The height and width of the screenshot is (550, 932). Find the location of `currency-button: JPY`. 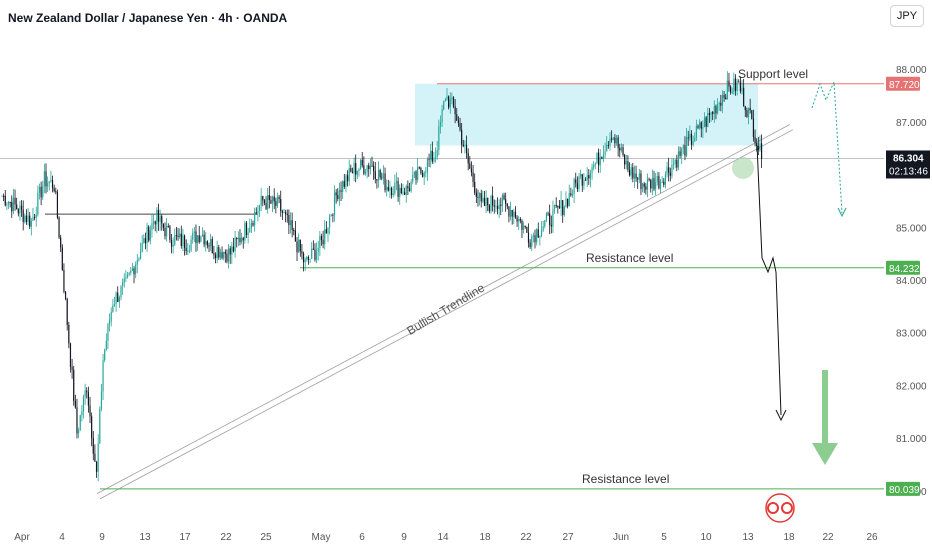

currency-button: JPY is located at coordinates (907, 16).